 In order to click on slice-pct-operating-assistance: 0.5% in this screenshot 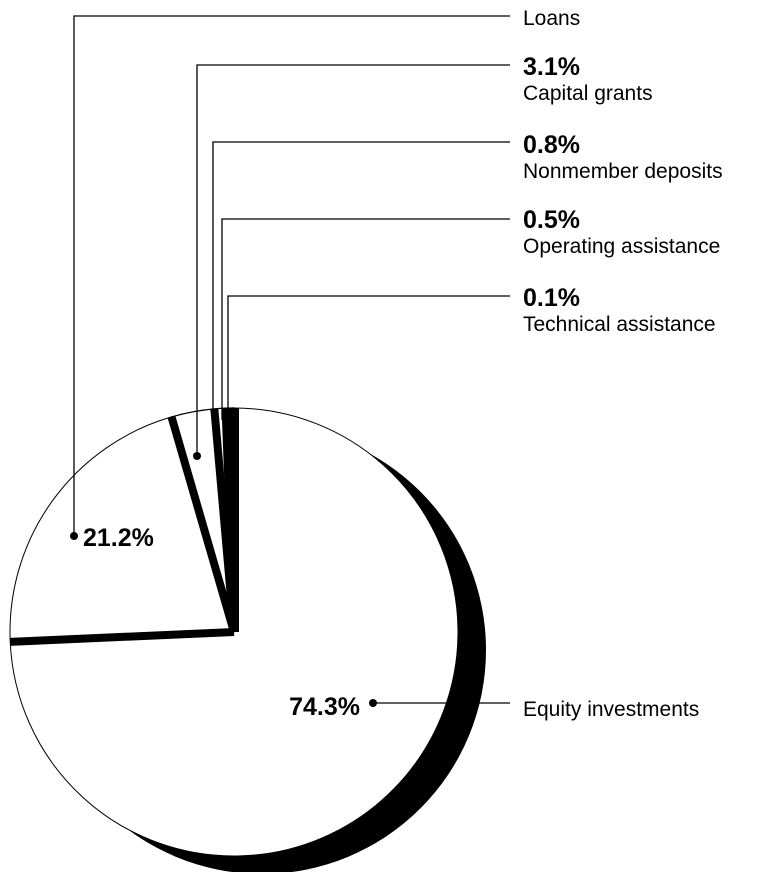, I will do `click(551, 220)`.